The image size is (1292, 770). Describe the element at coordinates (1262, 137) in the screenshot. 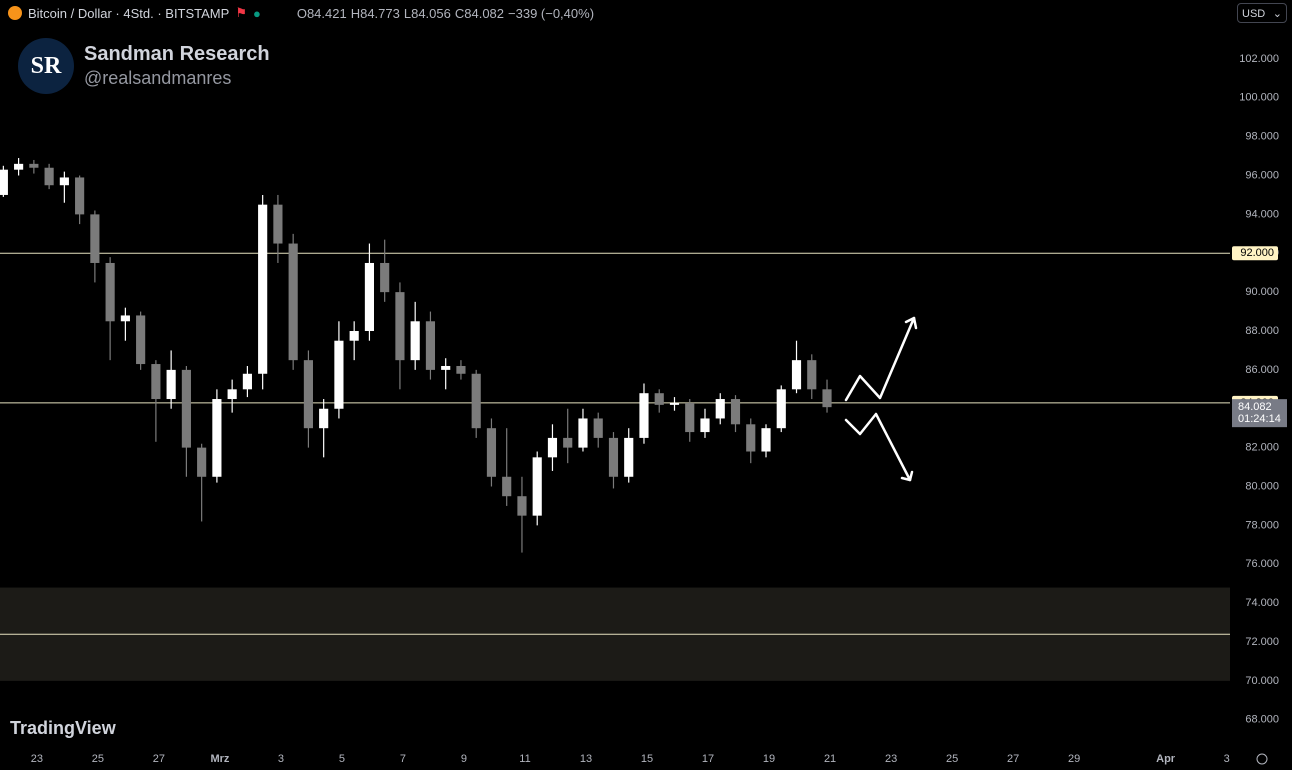

I see `y-tick-label: 98.000` at that location.